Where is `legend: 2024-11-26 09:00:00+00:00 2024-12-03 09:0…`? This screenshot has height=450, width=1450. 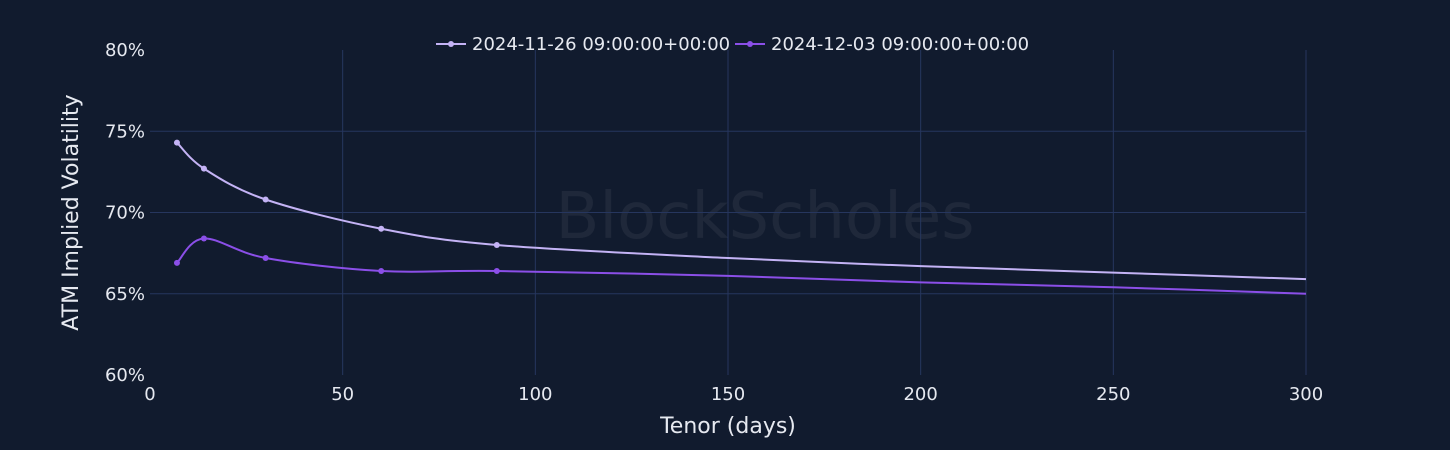 legend: 2024-11-26 09:00:00+00:00 2024-12-03 09:0… is located at coordinates (732, 44).